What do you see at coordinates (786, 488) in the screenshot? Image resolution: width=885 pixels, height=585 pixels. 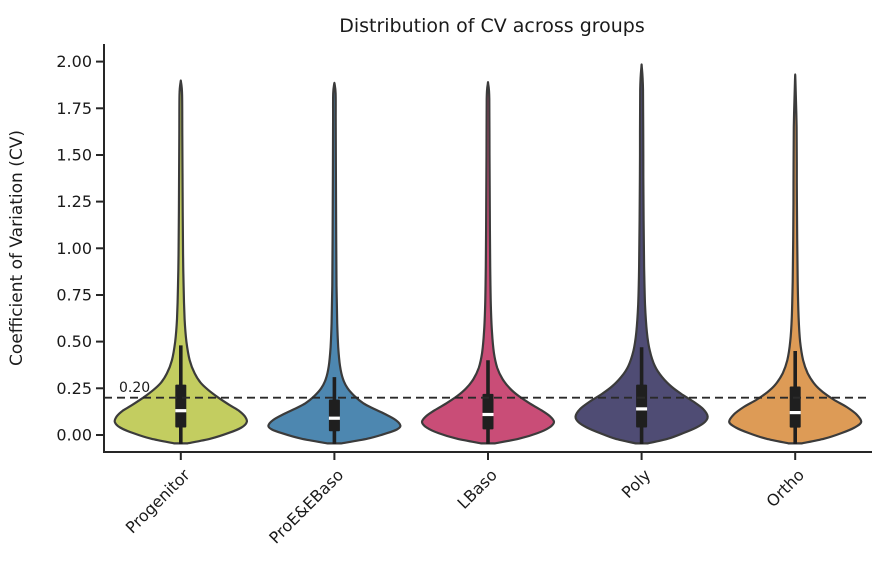 I see `x-tick-label-Ortho: Ortho` at bounding box center [786, 488].